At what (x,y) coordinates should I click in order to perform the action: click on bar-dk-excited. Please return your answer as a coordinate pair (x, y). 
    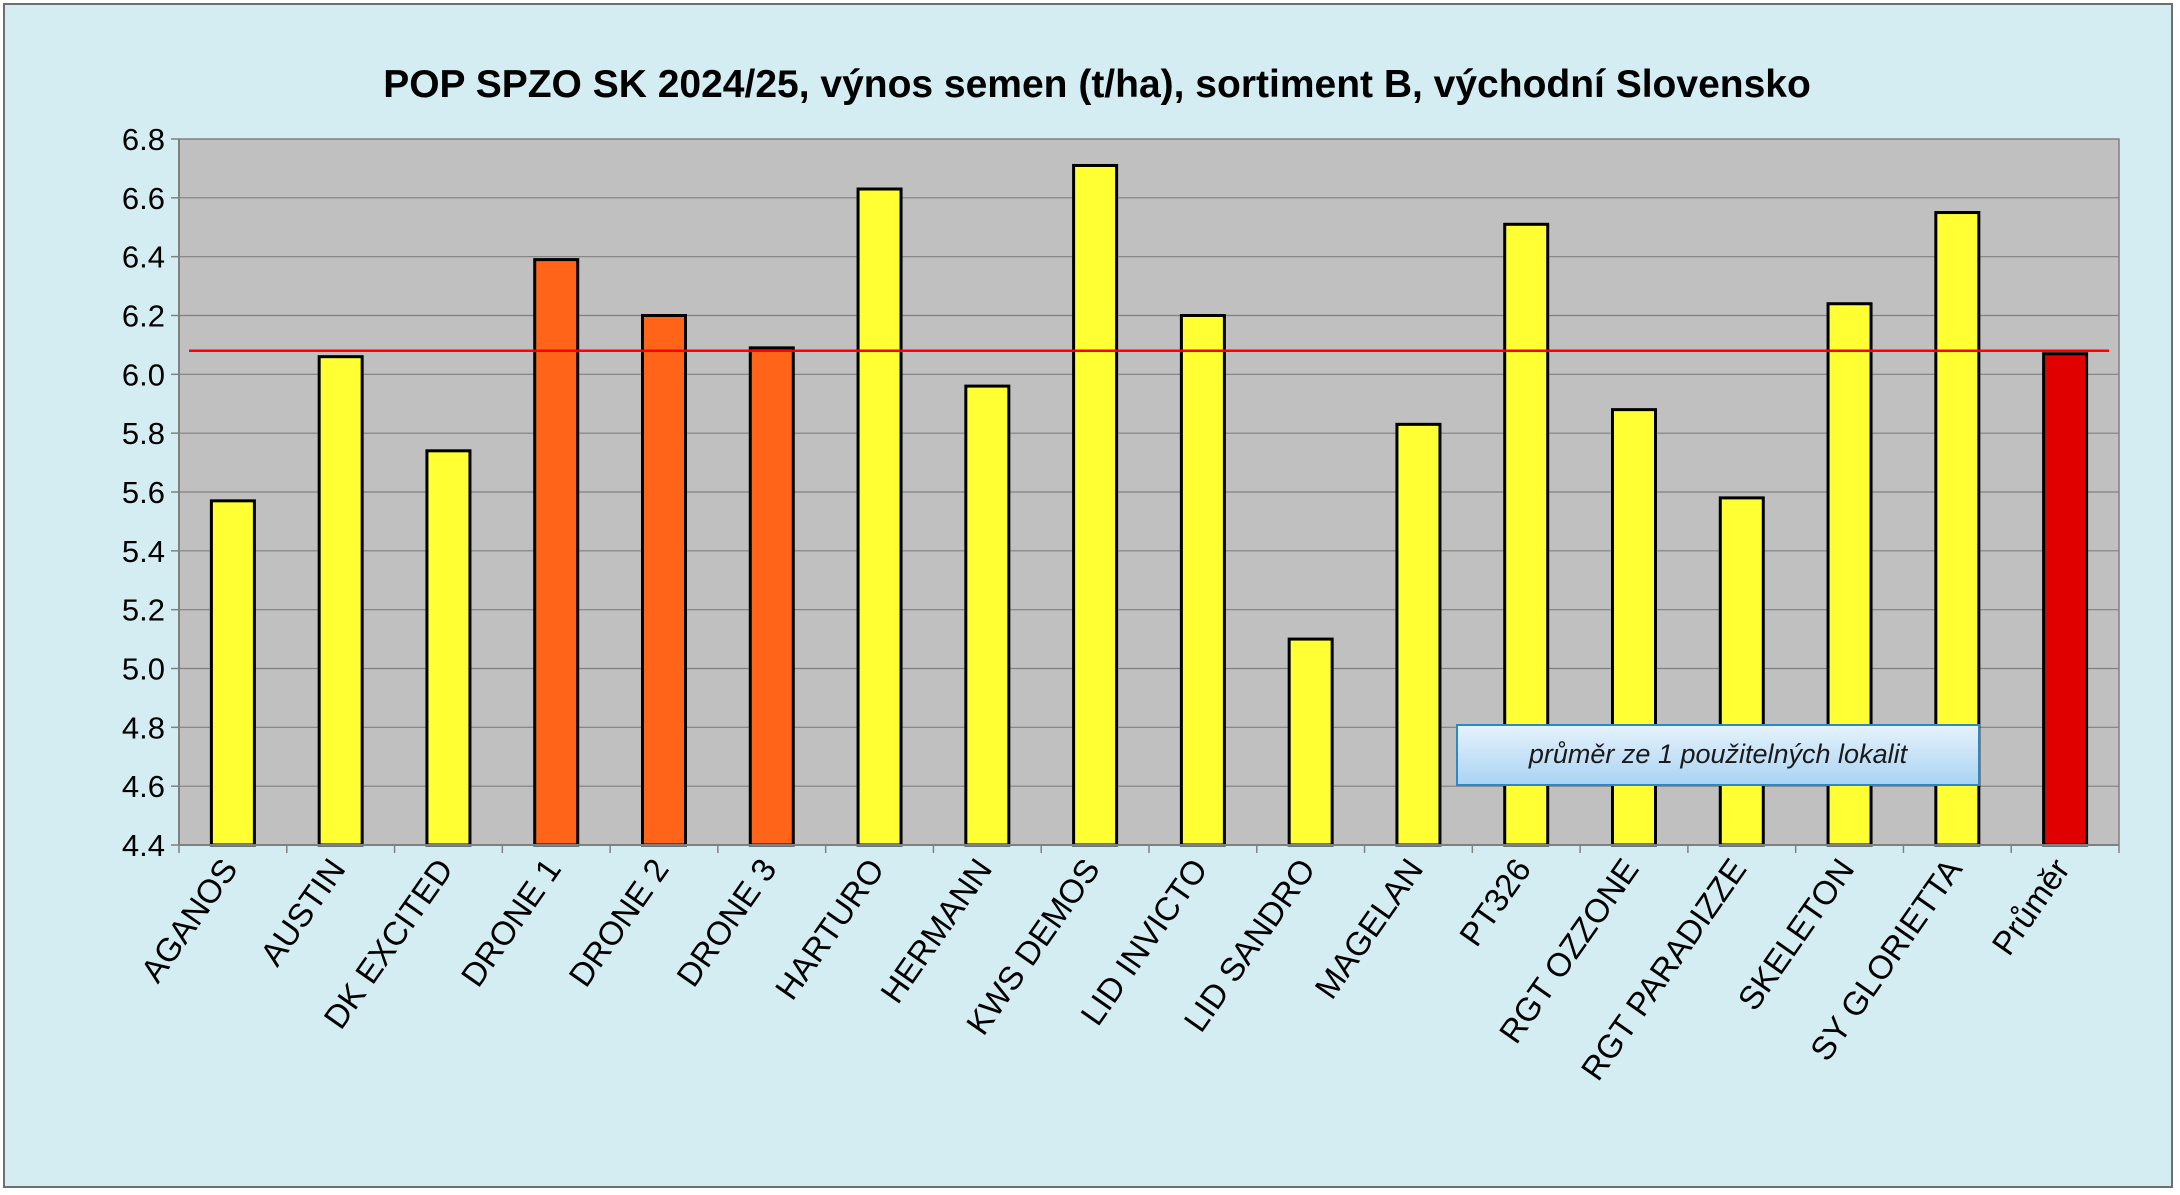
    Looking at the image, I should click on (448, 648).